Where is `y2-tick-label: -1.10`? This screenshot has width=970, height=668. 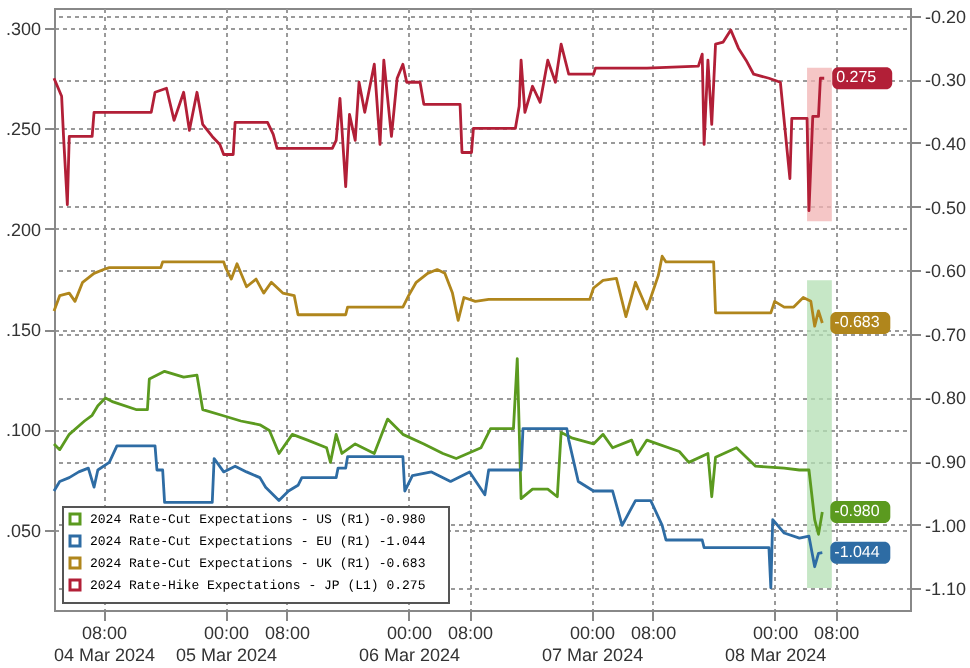 y2-tick-label: -1.10 is located at coordinates (946, 589).